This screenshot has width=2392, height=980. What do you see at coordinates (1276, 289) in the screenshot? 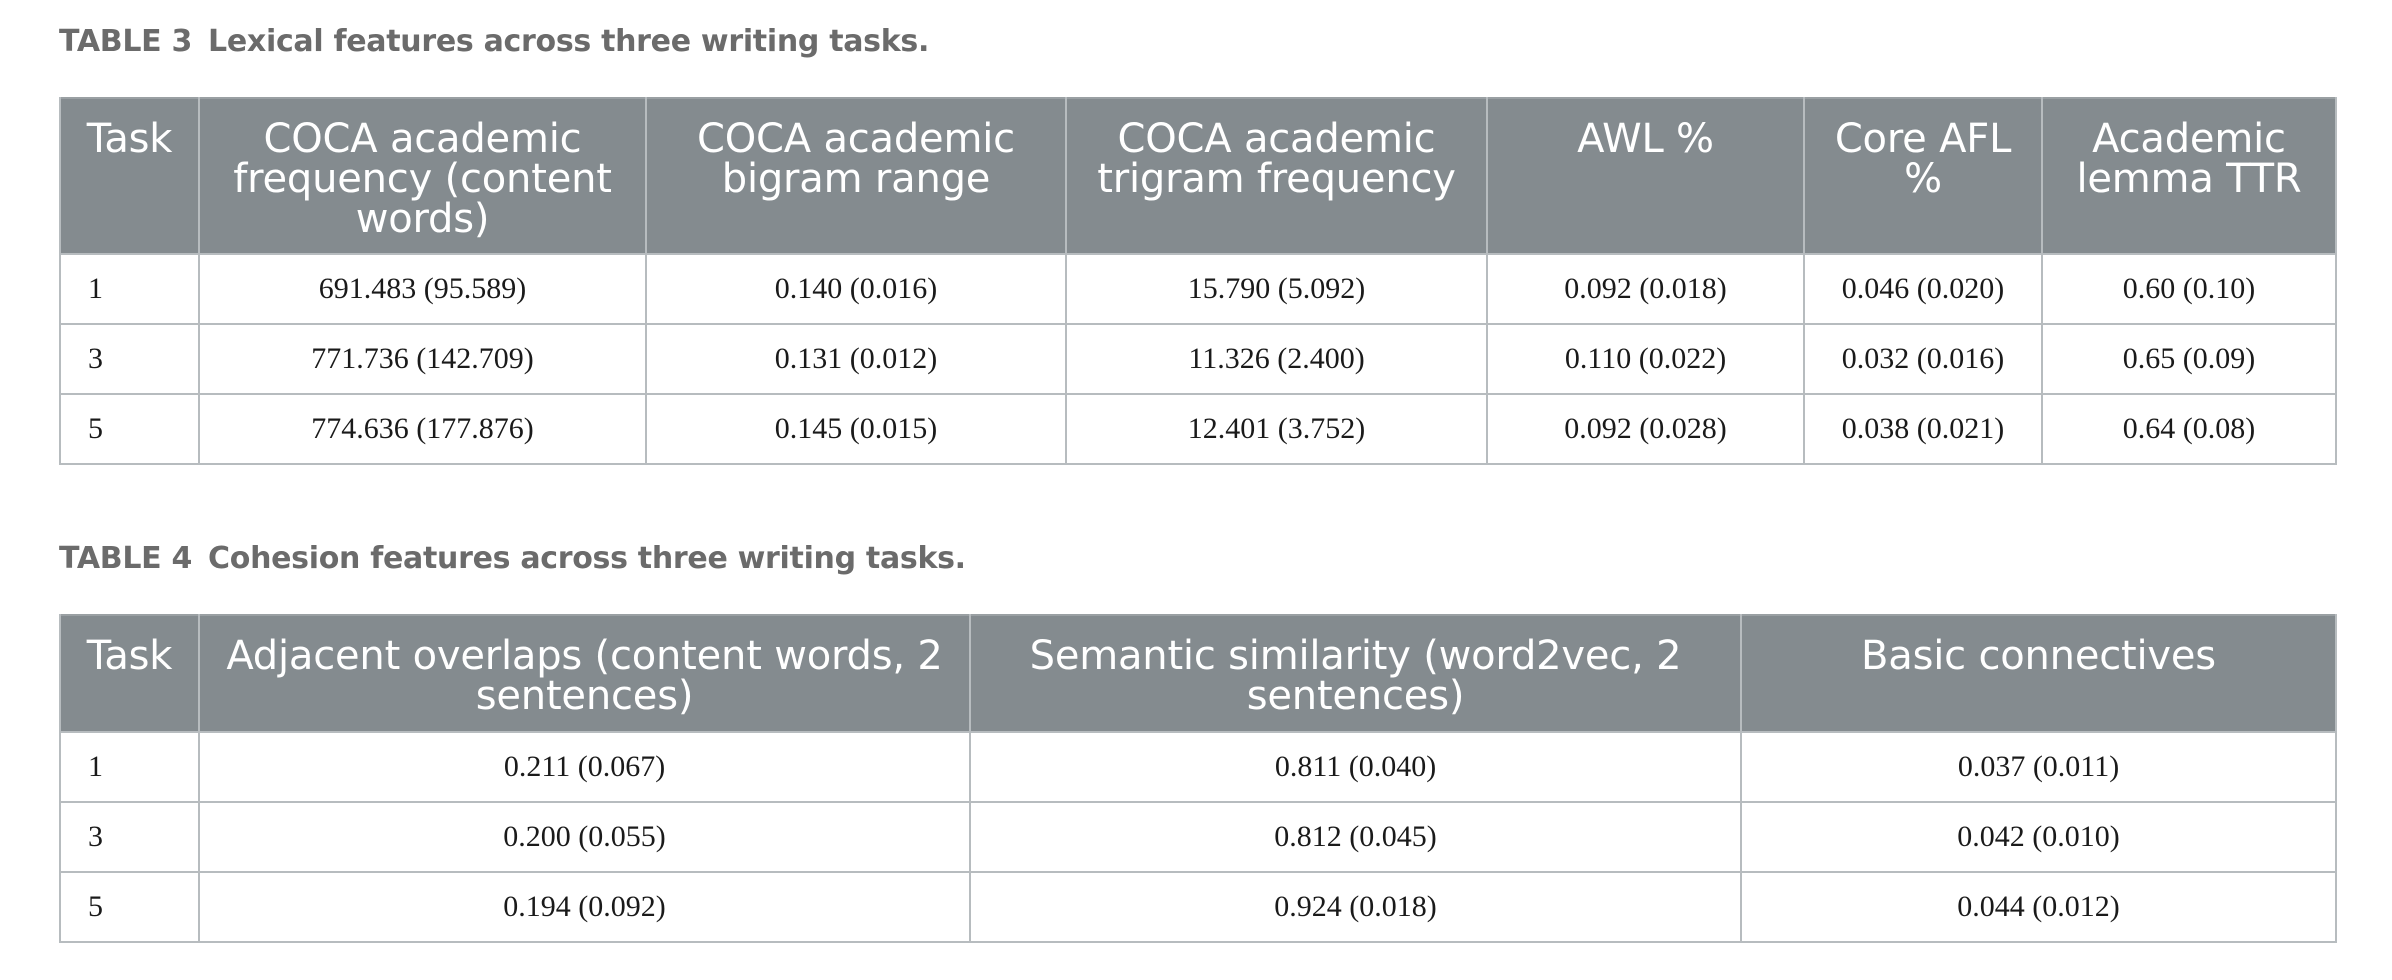
I see `table-cell: 15.790 (5.092)` at bounding box center [1276, 289].